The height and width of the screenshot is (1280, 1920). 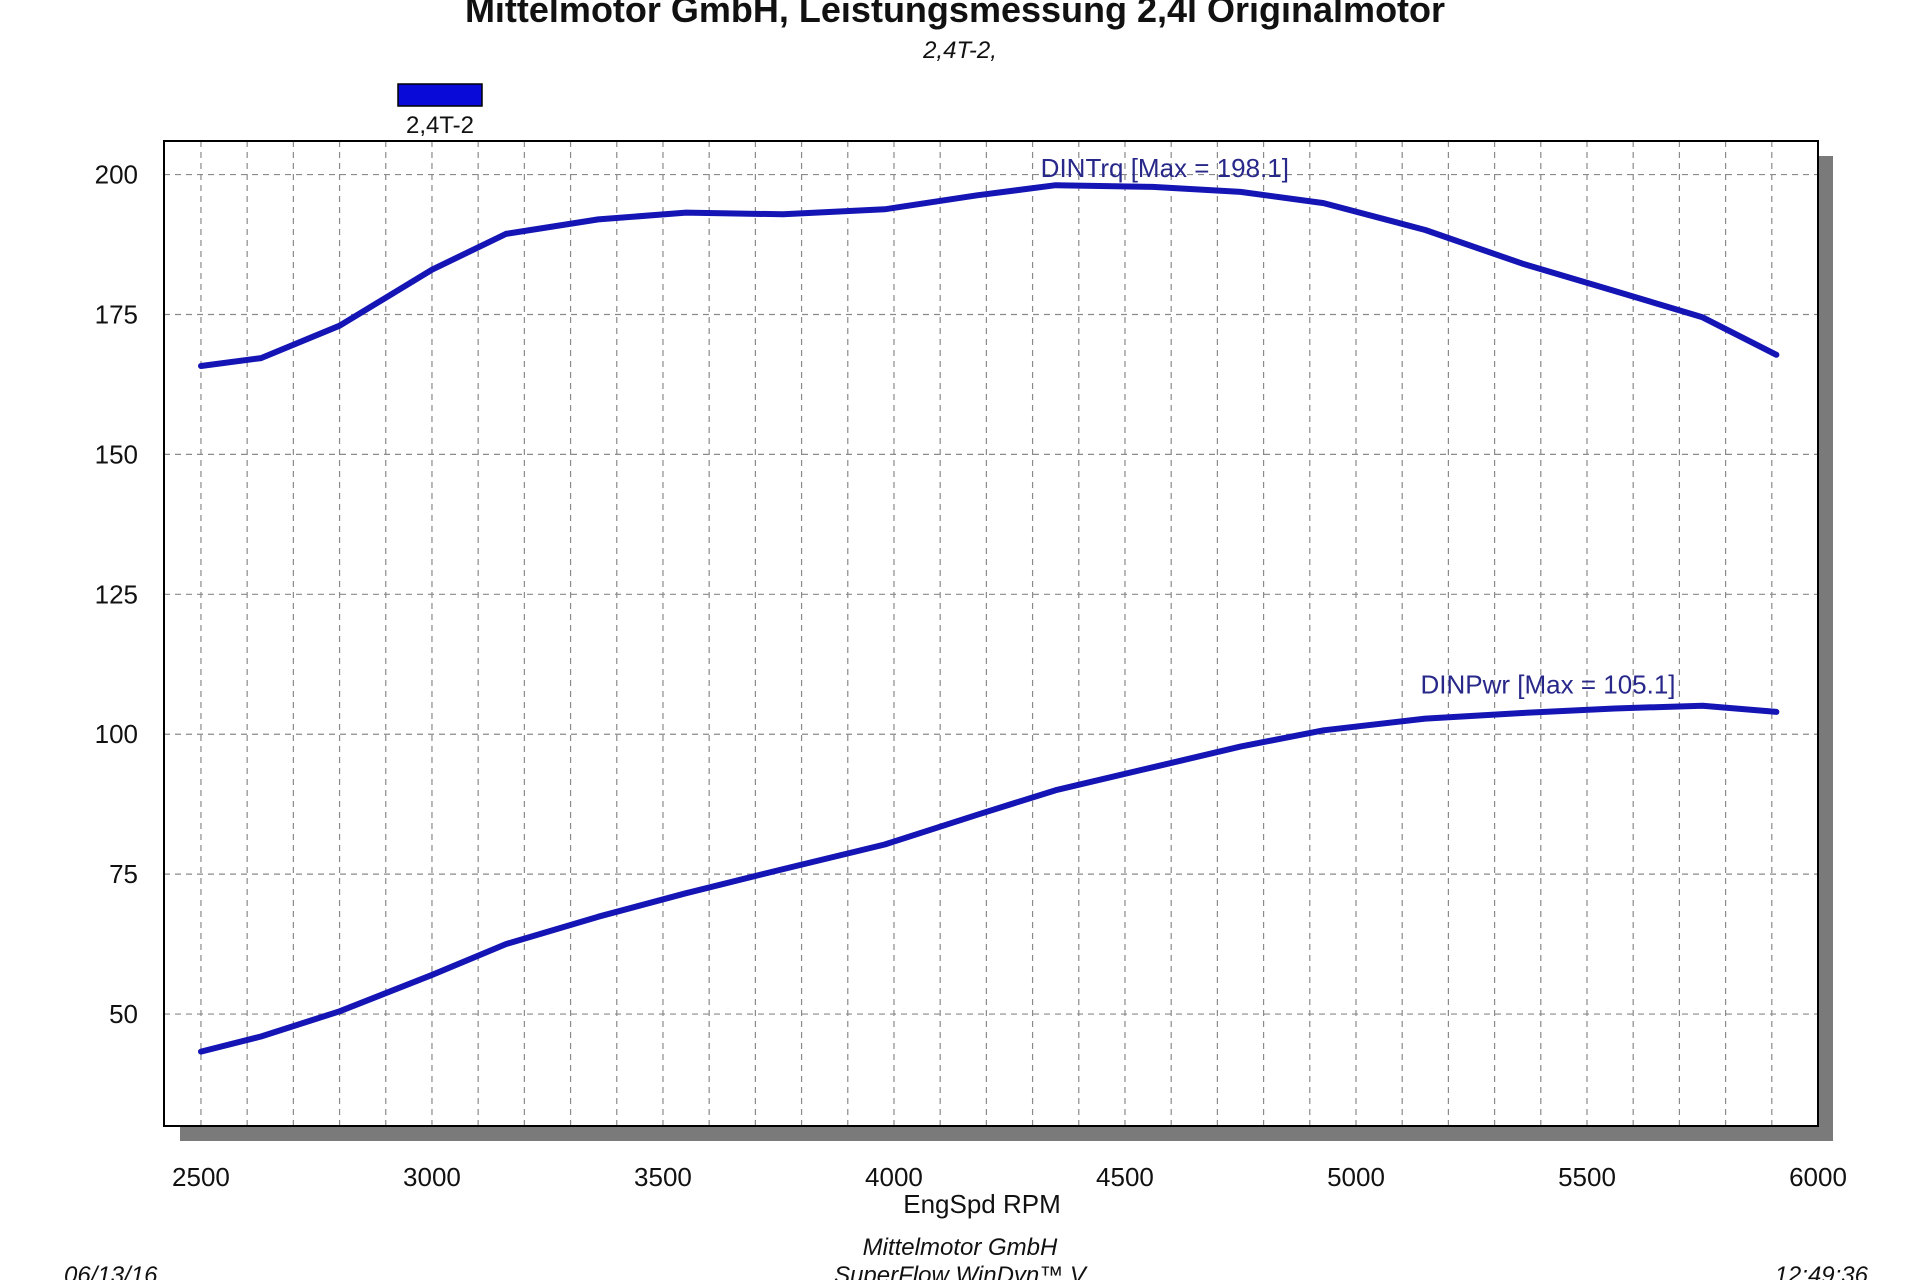 I want to click on x-tick-labels: 2500 3000 3500 4000 4500 5000 5500 6000, so click(x=1009, y=1177).